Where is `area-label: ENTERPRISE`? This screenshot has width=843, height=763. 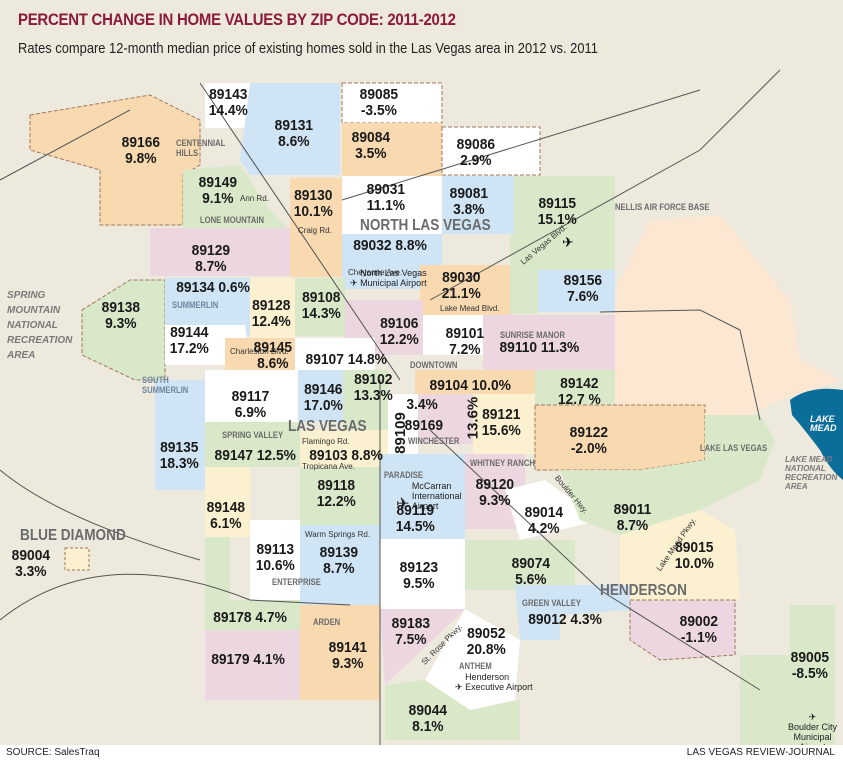
area-label: ENTERPRISE is located at coordinates (296, 582).